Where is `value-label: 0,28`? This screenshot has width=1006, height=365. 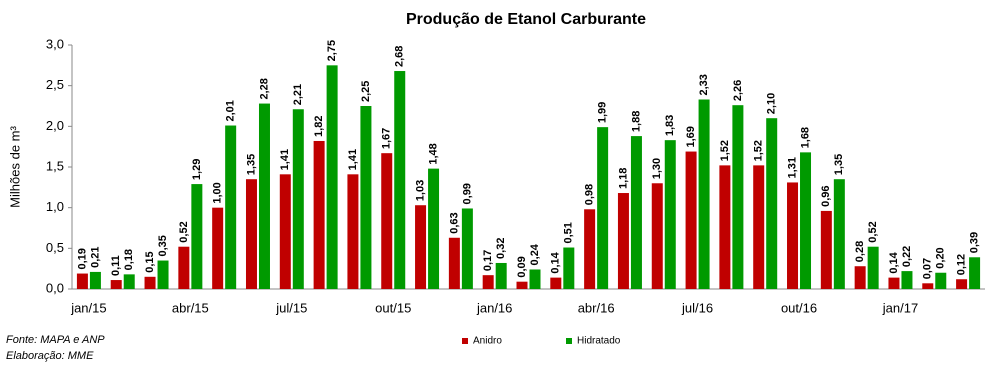 value-label: 0,28 is located at coordinates (860, 251).